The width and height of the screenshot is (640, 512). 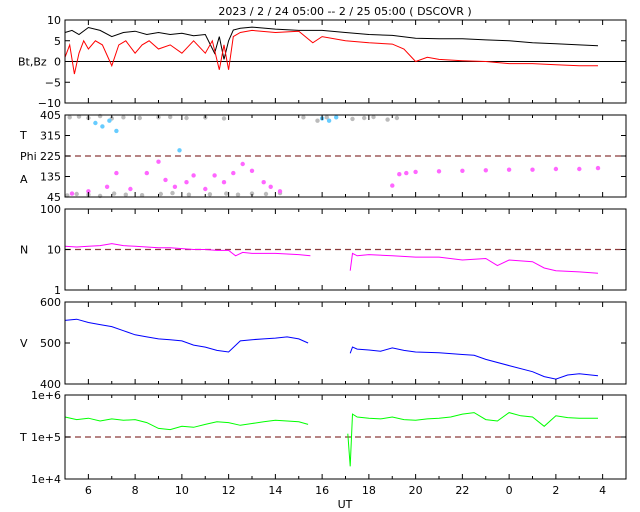 What do you see at coordinates (53, 82) in the screenshot?
I see `y-tick-label: −5` at bounding box center [53, 82].